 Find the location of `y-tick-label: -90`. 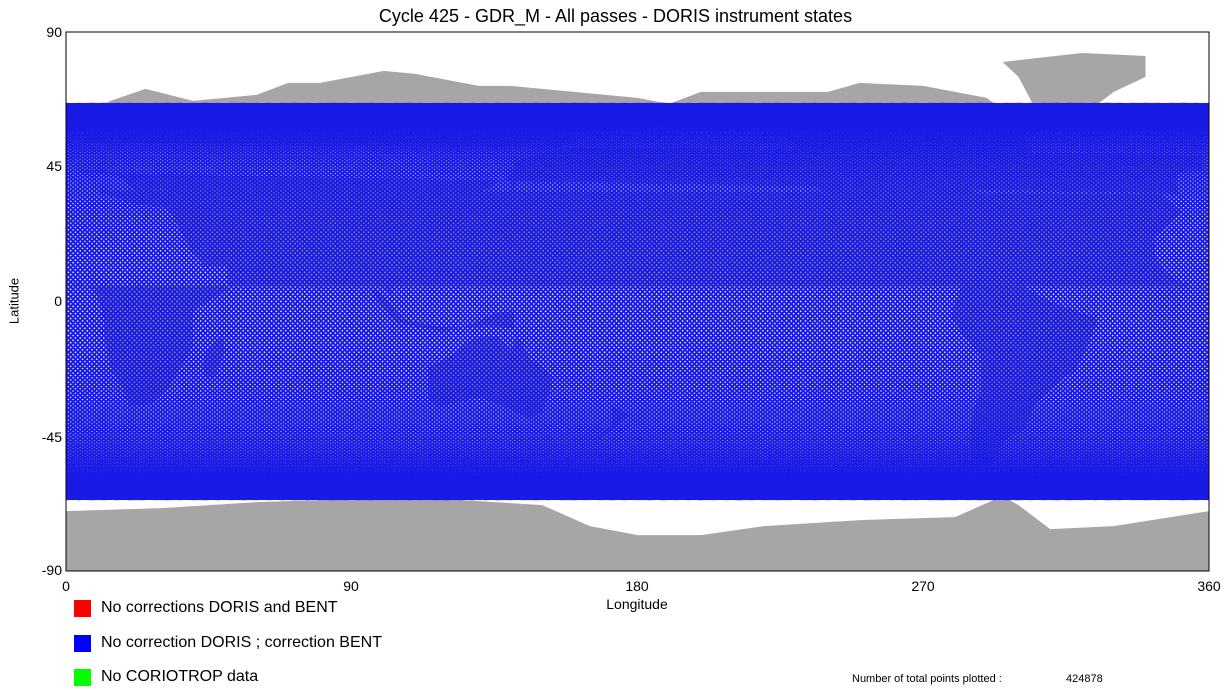

y-tick-label: -90 is located at coordinates (51, 570).